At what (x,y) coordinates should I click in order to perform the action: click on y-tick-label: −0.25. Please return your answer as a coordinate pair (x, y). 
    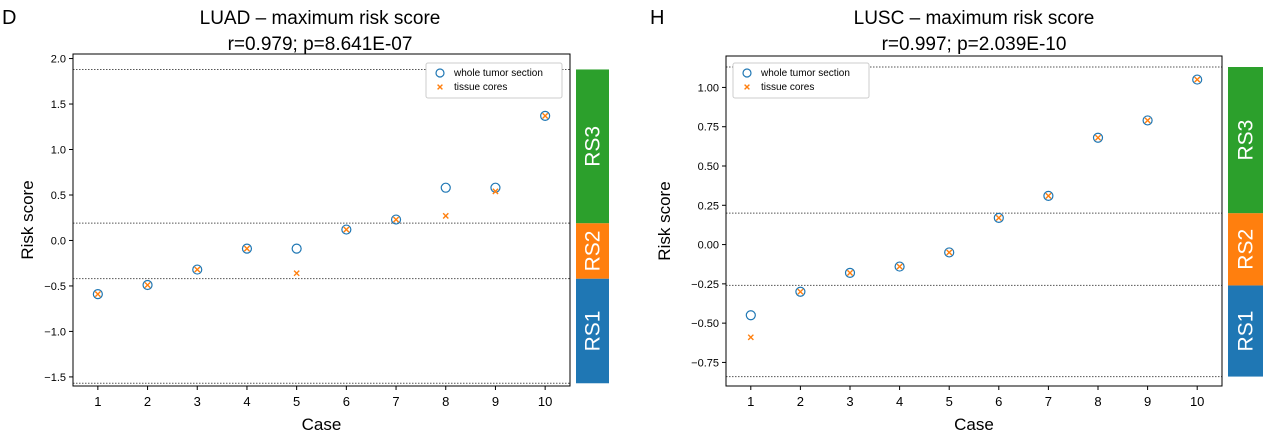
    Looking at the image, I should click on (705, 285).